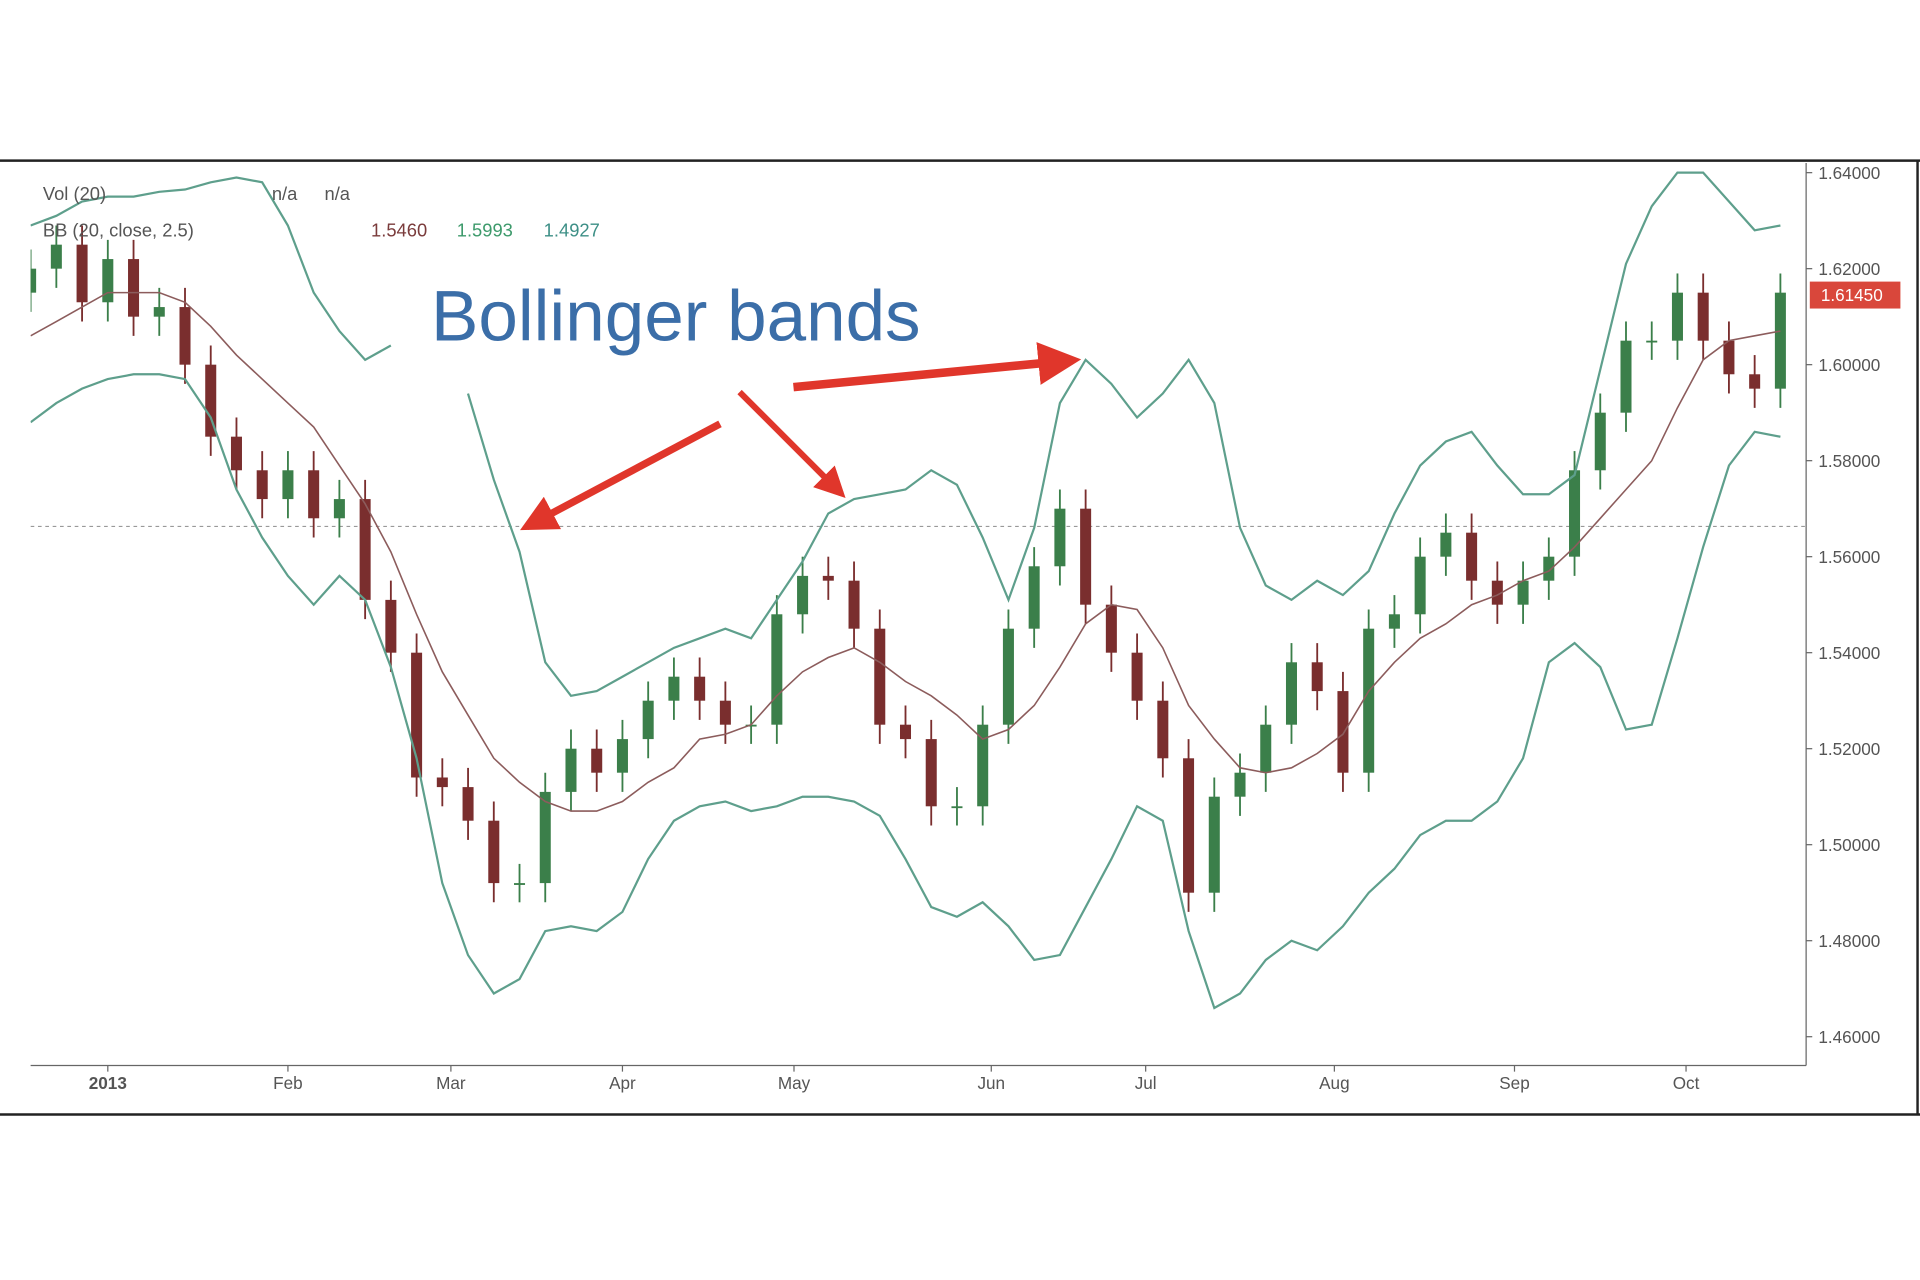 Image resolution: width=1920 pixels, height=1280 pixels. What do you see at coordinates (1852, 295) in the screenshot?
I see `price-tag-label: 1.61450` at bounding box center [1852, 295].